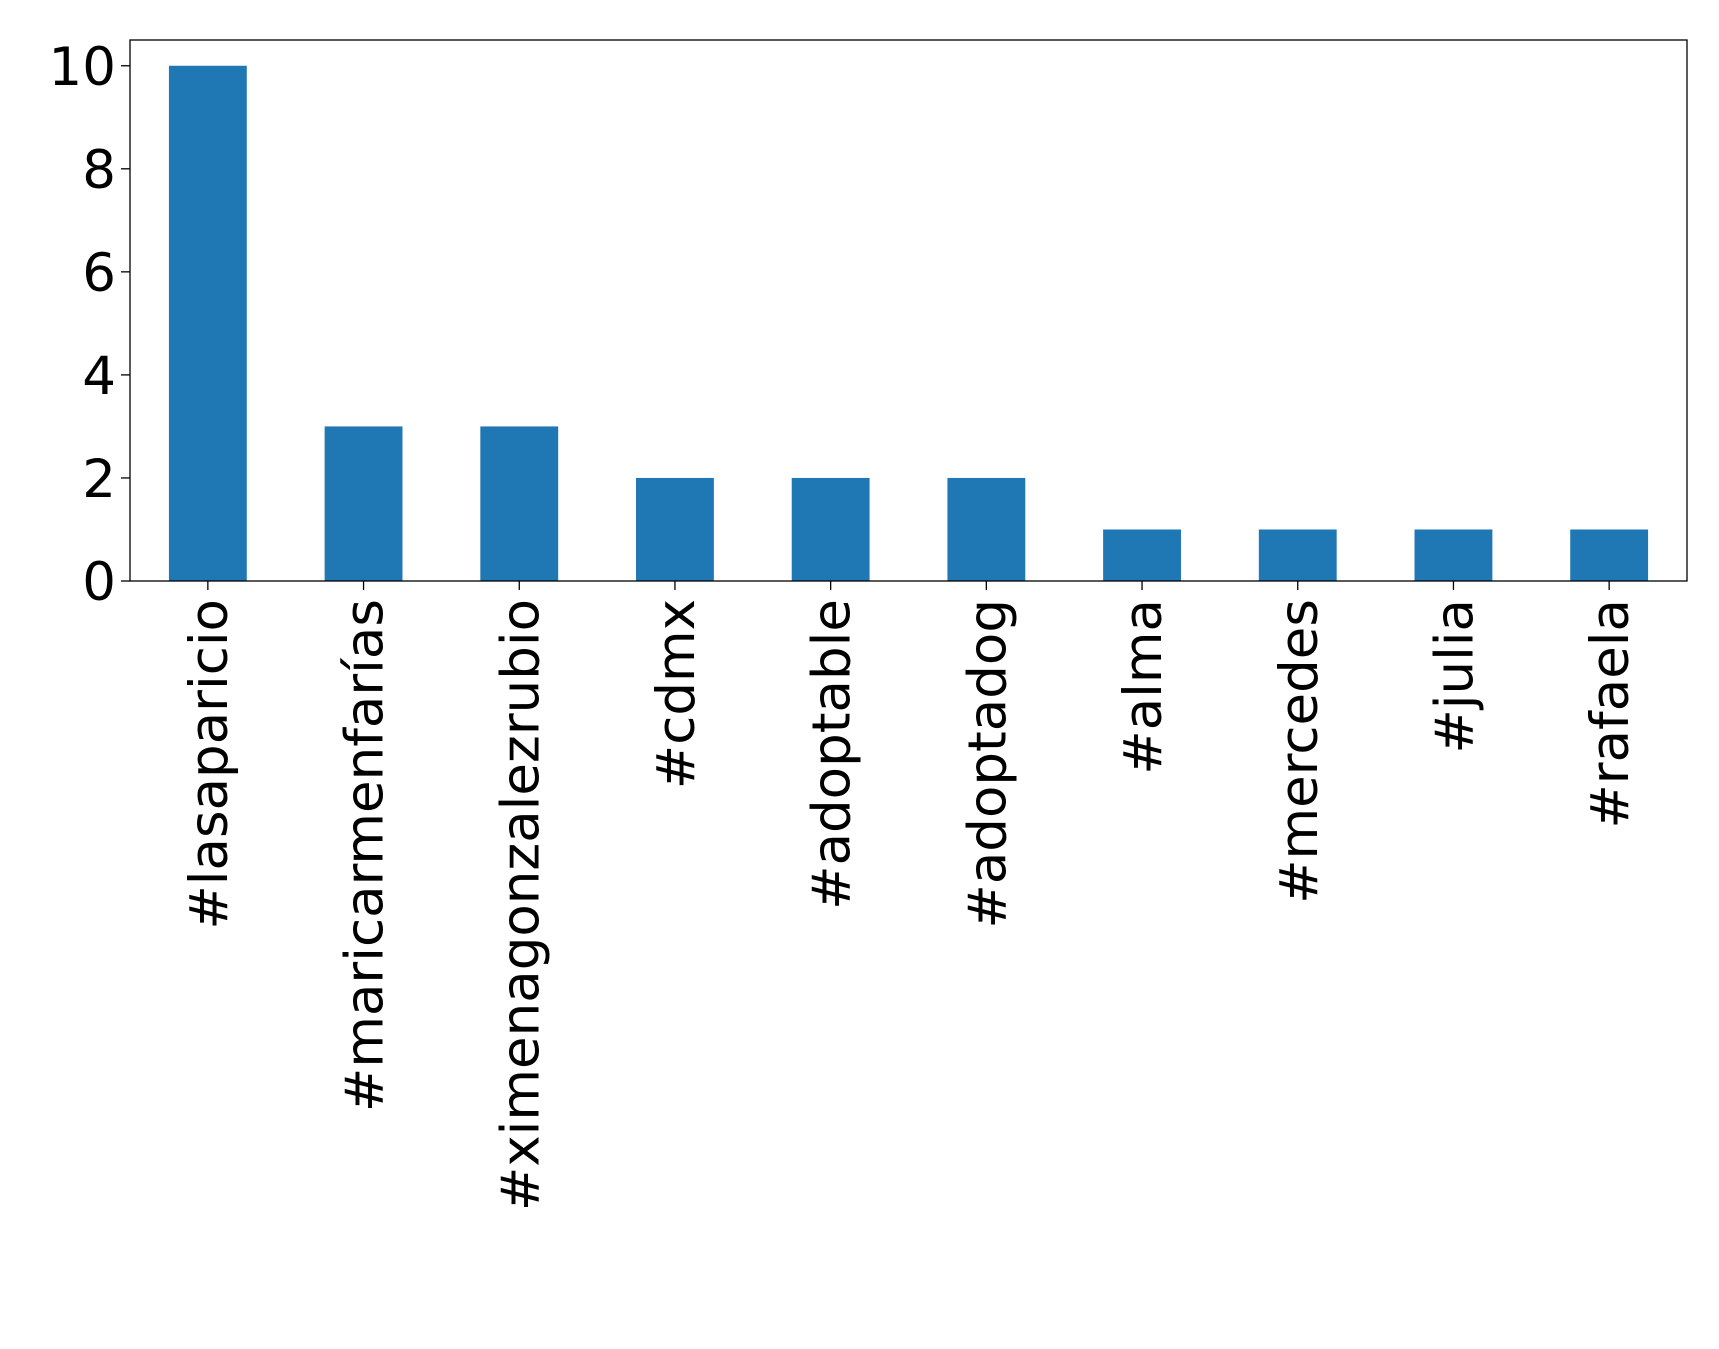 The image size is (1719, 1349). I want to click on x-tick-label: #rafaela, so click(1610, 714).